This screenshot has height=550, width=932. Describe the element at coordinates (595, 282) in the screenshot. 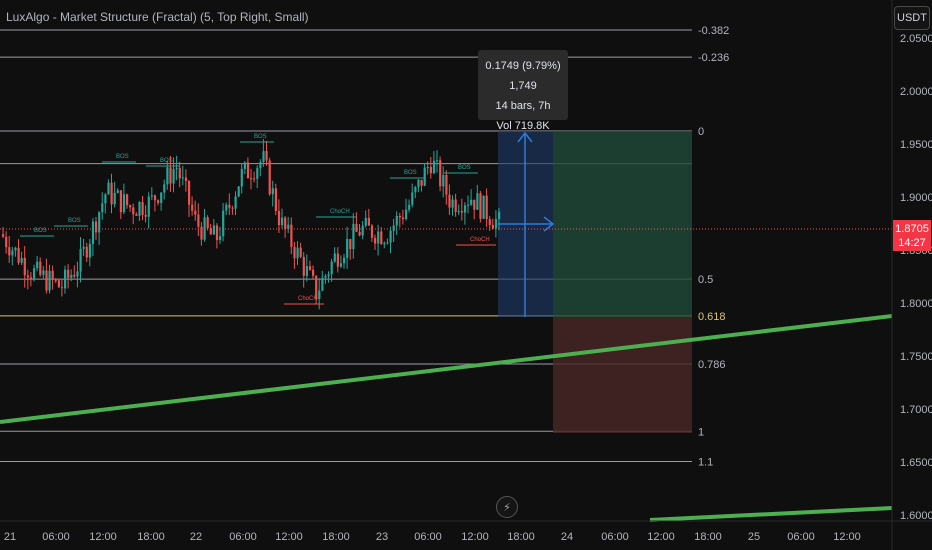

I see `position-zones` at that location.